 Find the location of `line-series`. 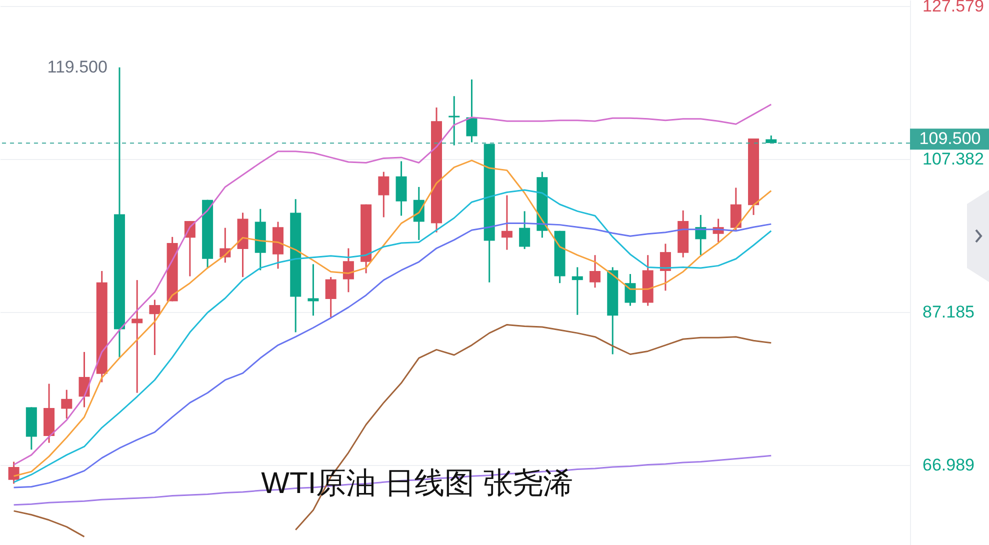

line-series is located at coordinates (392, 480).